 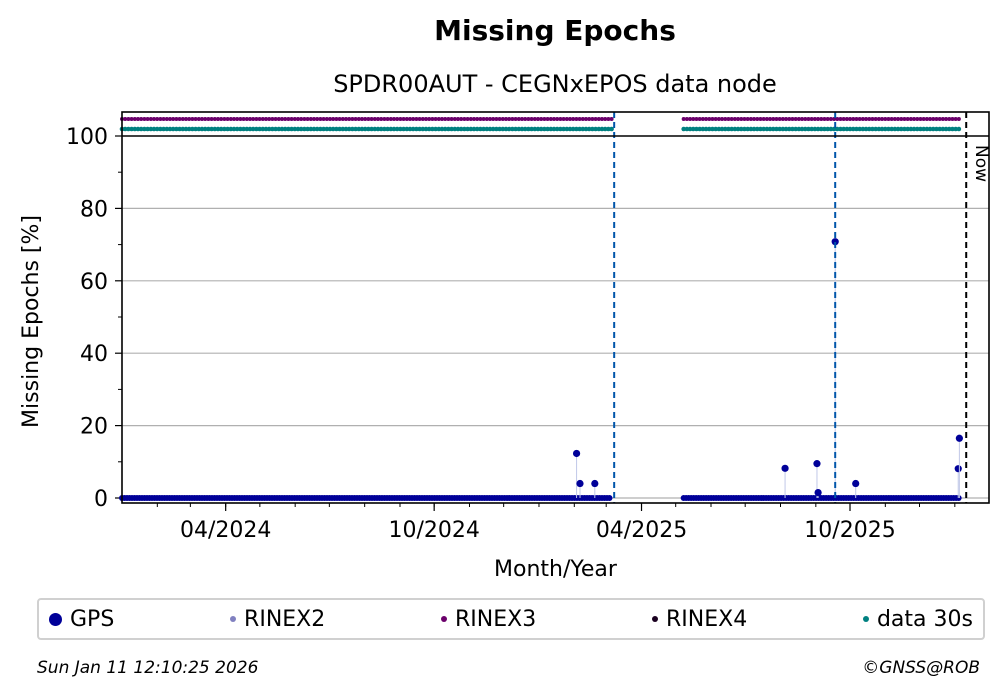 What do you see at coordinates (496, 619) in the screenshot?
I see `legend-label-rinex3: RINEX3` at bounding box center [496, 619].